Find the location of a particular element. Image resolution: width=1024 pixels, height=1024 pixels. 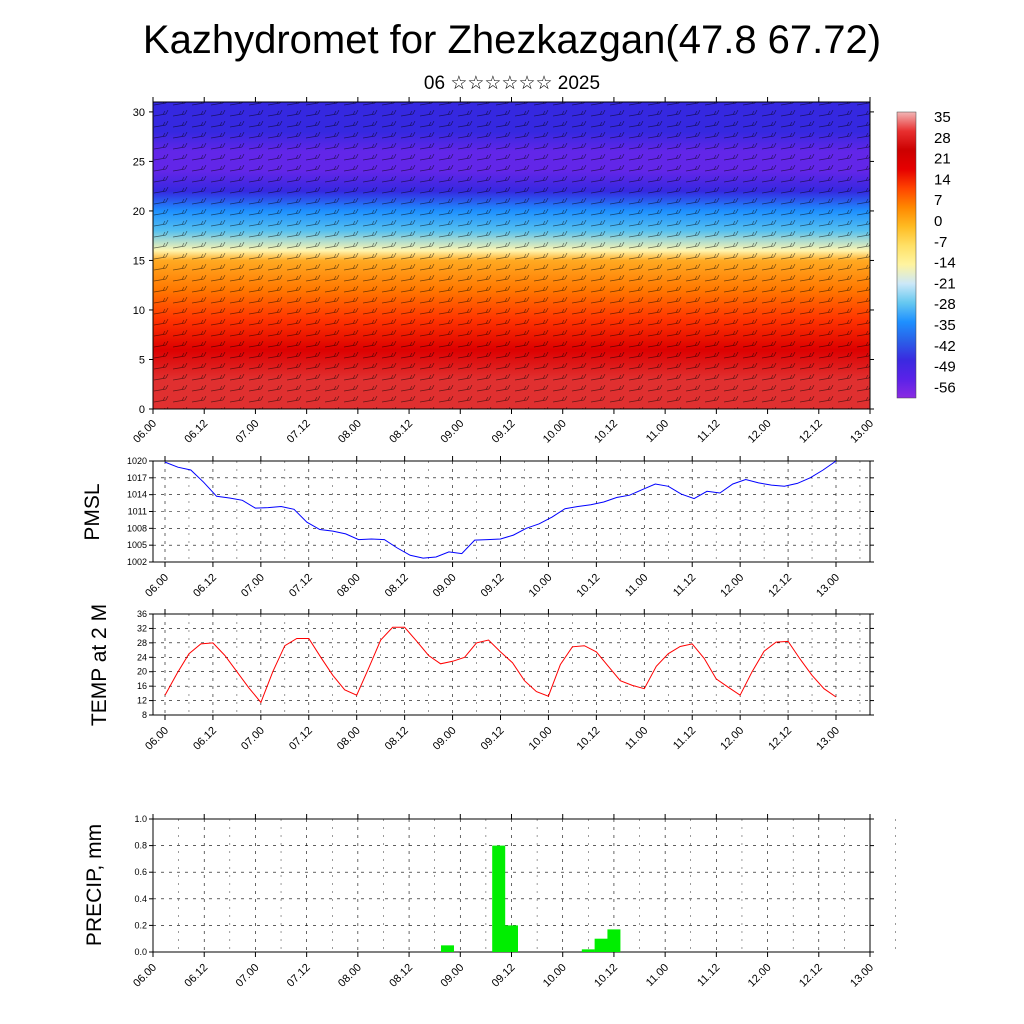

colorbar-fill is located at coordinates (906, 255).